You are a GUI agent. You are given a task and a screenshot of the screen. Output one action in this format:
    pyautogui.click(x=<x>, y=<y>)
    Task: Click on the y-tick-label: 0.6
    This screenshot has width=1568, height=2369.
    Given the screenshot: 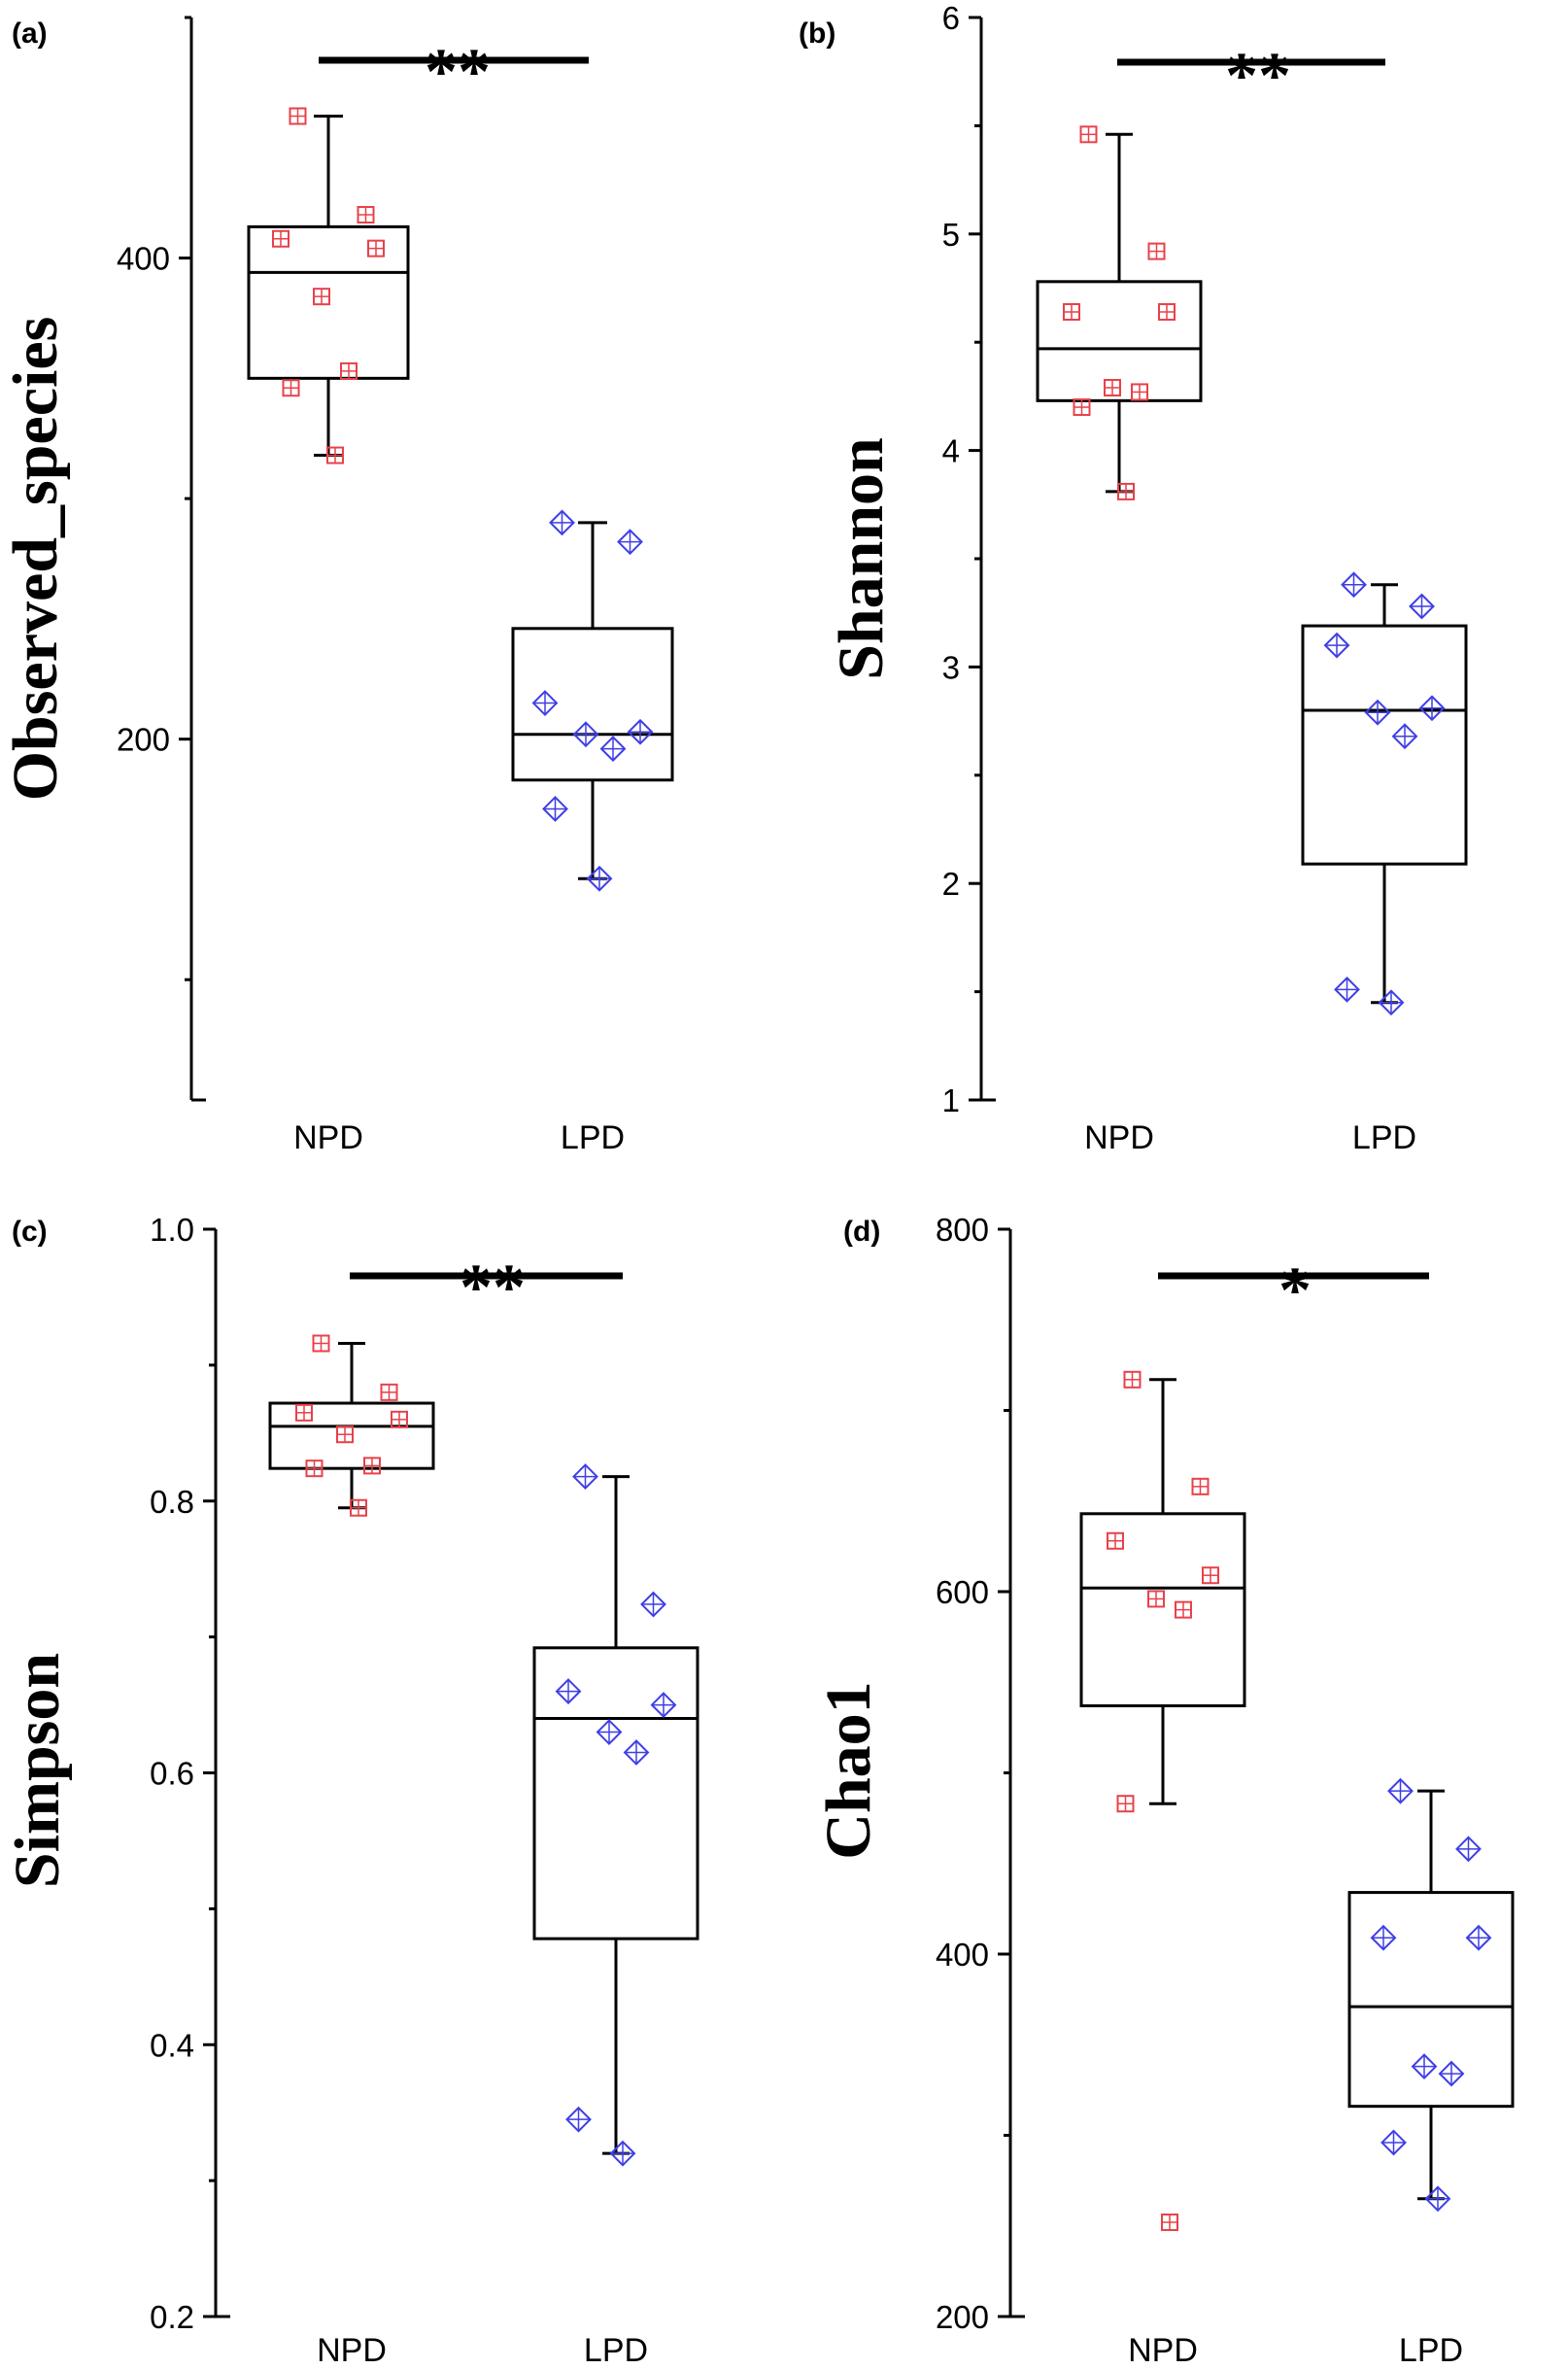 What is the action you would take?
    pyautogui.click(x=172, y=1774)
    